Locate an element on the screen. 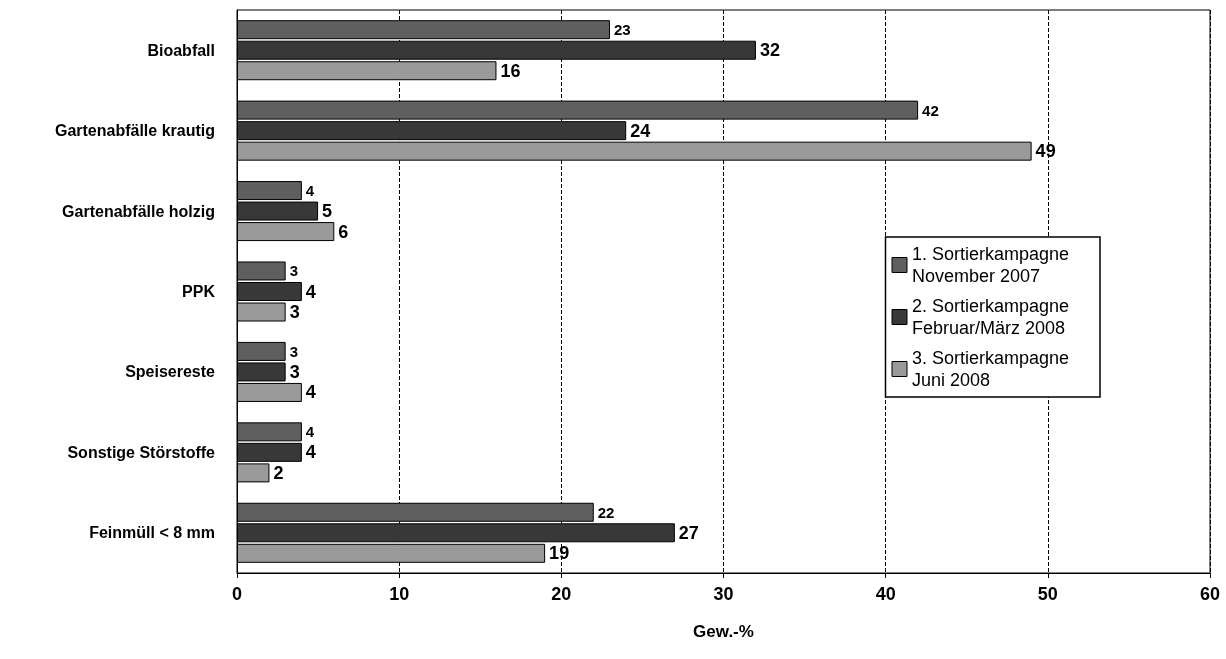 This screenshot has width=1226, height=659. data-label: 32 is located at coordinates (769, 50).